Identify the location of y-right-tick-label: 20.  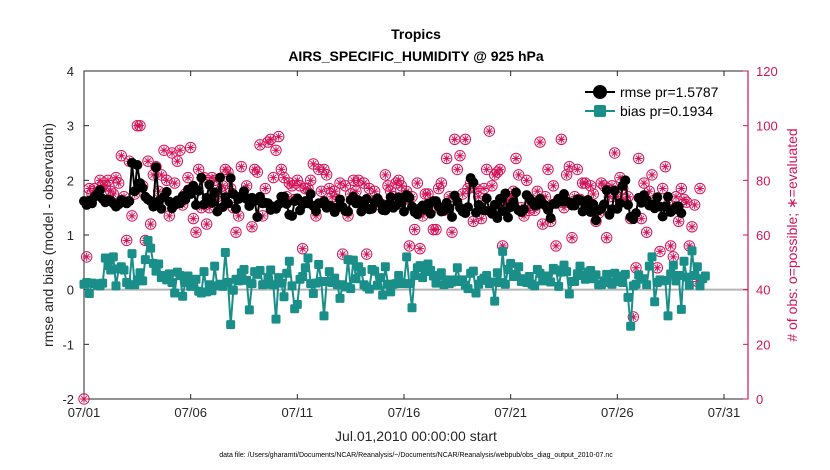
(763, 344).